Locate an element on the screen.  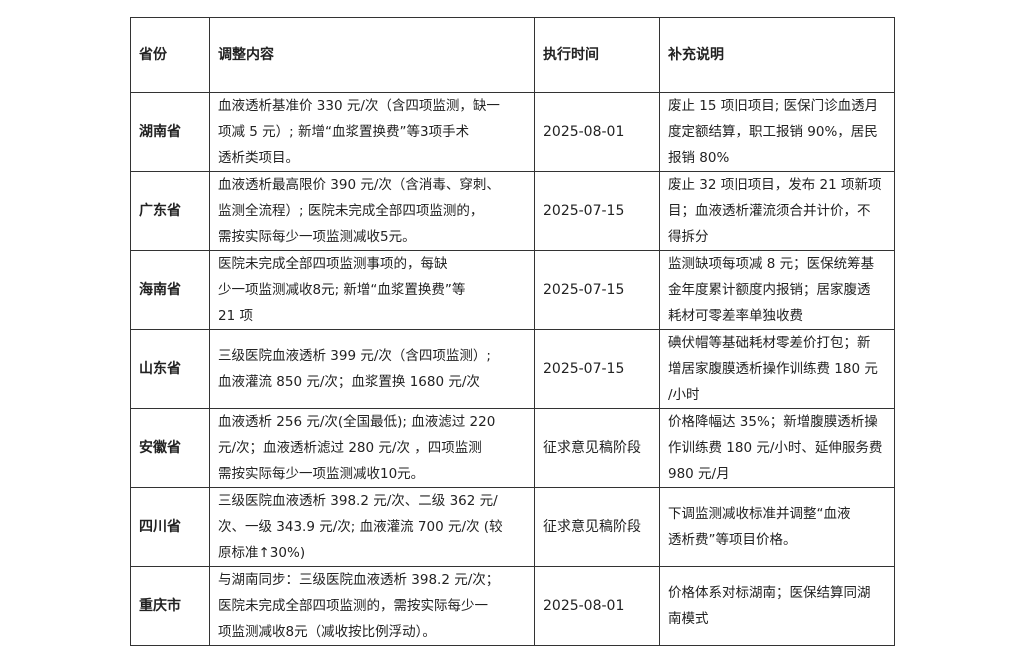
content-line: 医院未完成全部四项监测的，需按实际每少一 is located at coordinates (353, 606).